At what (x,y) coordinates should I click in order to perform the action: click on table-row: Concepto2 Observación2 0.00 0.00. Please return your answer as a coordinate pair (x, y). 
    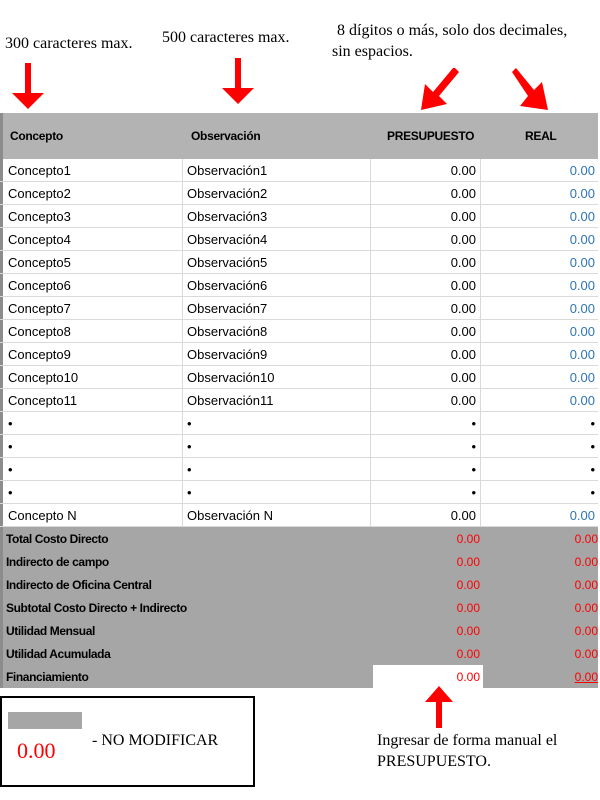
    Looking at the image, I should click on (299, 193).